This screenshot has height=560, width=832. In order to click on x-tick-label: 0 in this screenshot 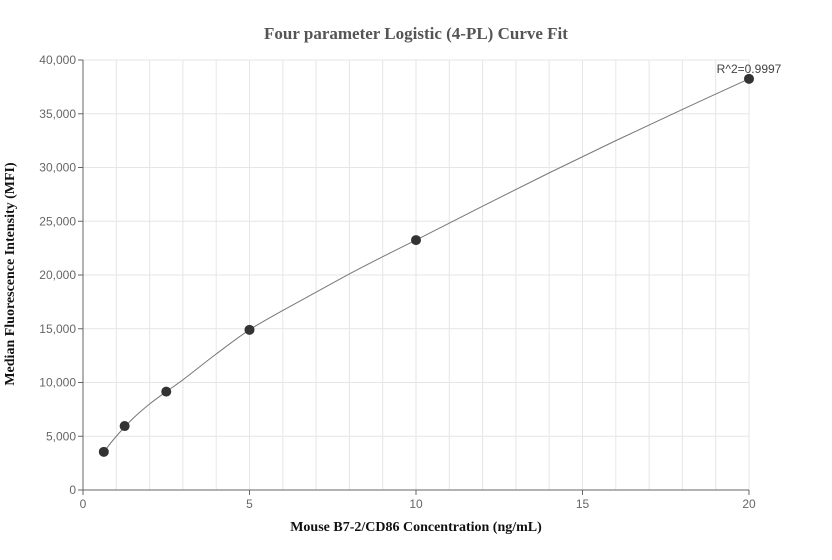, I will do `click(83, 504)`.